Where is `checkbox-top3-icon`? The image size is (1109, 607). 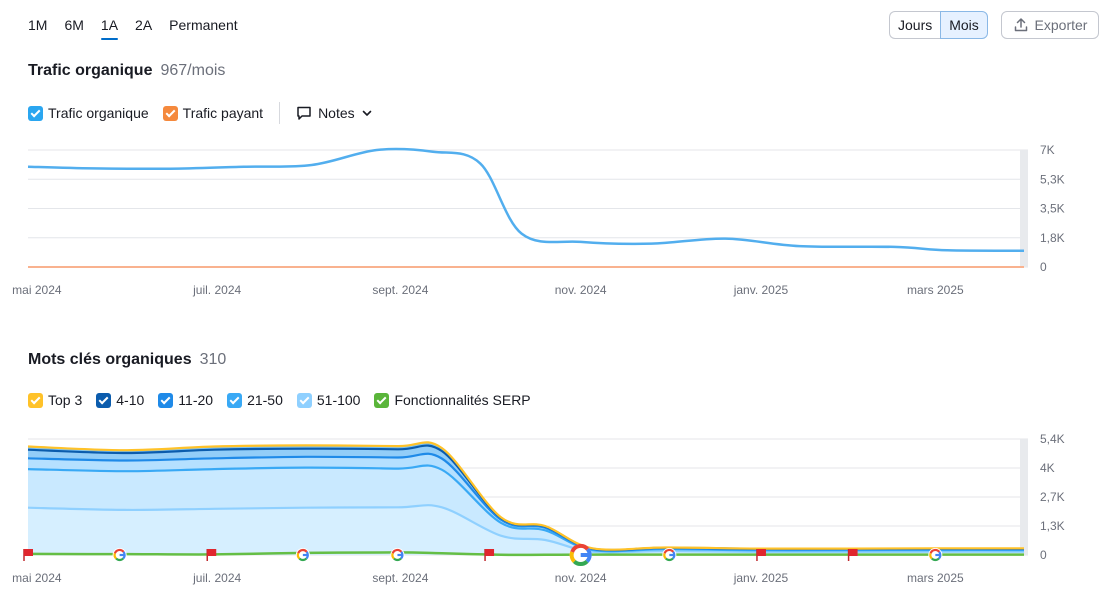 checkbox-top3-icon is located at coordinates (35, 400).